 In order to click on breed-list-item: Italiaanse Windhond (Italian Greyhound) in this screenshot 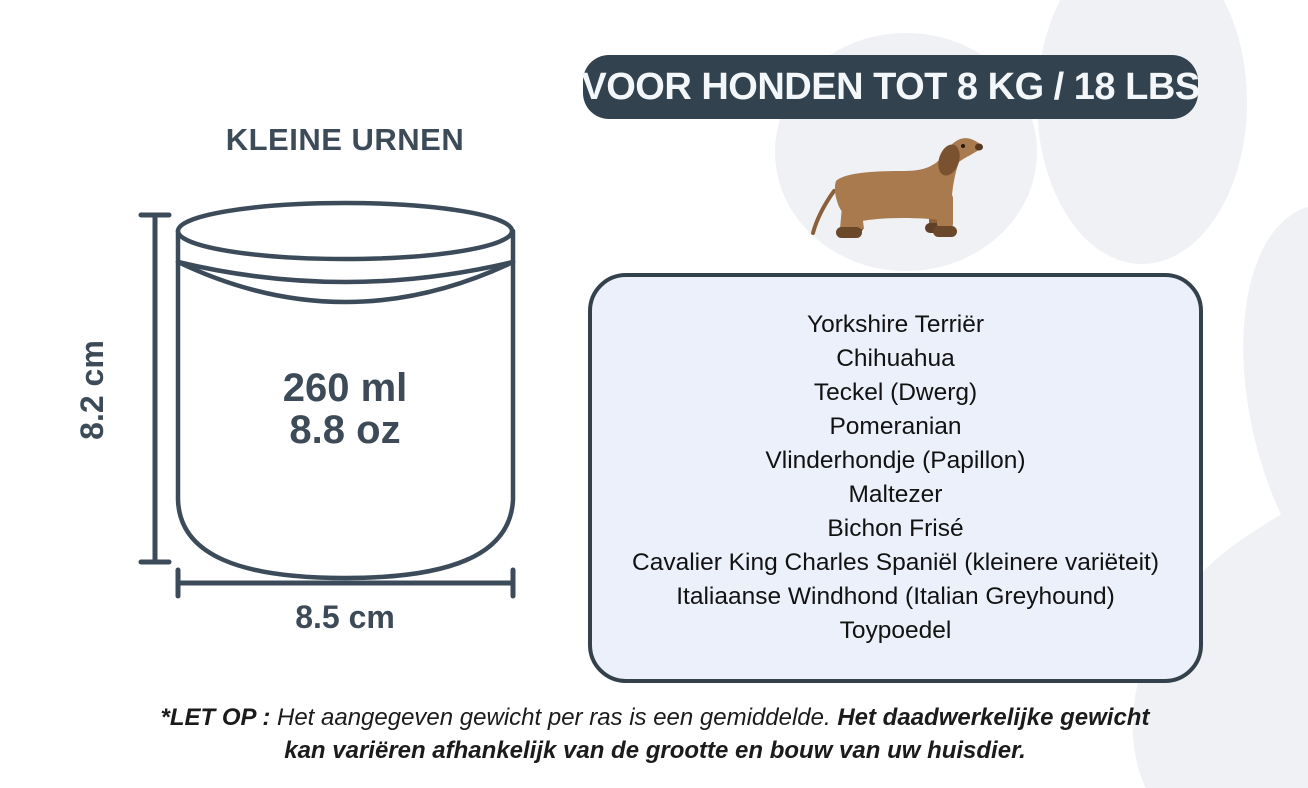, I will do `click(895, 596)`.